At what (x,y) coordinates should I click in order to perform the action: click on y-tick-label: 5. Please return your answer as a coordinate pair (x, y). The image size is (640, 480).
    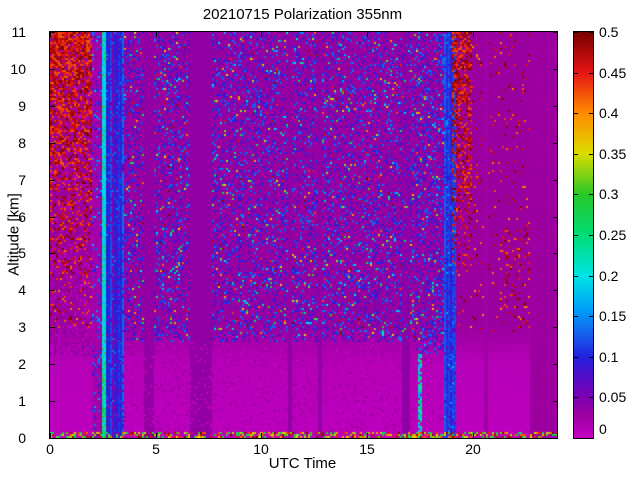
    Looking at the image, I should click on (22, 253).